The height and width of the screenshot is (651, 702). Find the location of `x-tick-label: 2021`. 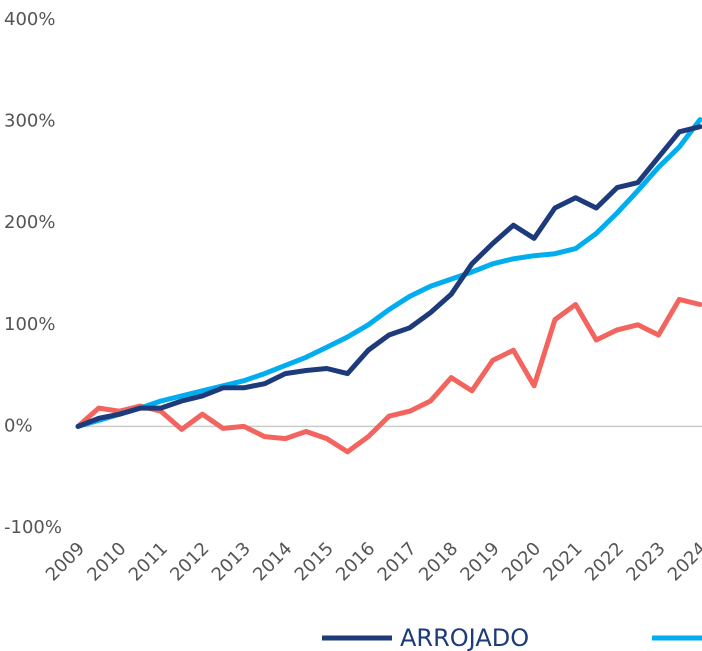

x-tick-label: 2021 is located at coordinates (562, 561).